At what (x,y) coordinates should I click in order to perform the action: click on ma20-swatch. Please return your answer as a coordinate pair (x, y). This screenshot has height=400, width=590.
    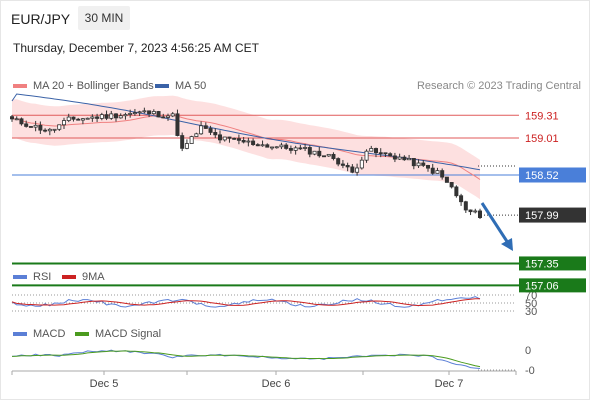
    Looking at the image, I should click on (20, 86).